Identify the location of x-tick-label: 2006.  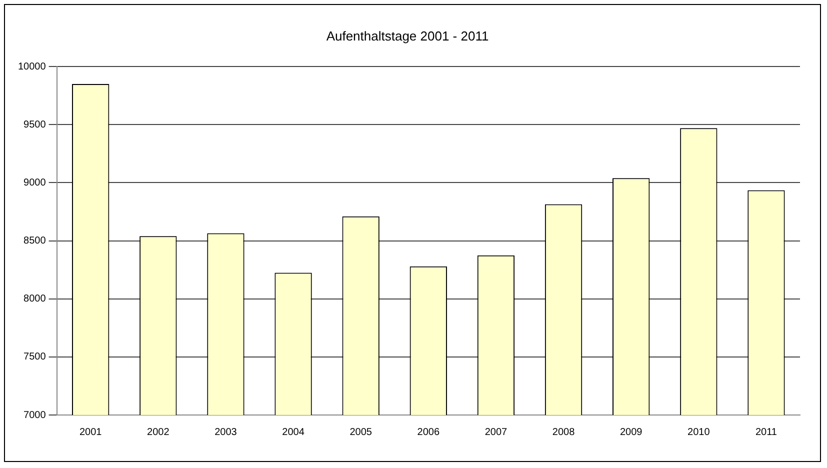
(428, 432).